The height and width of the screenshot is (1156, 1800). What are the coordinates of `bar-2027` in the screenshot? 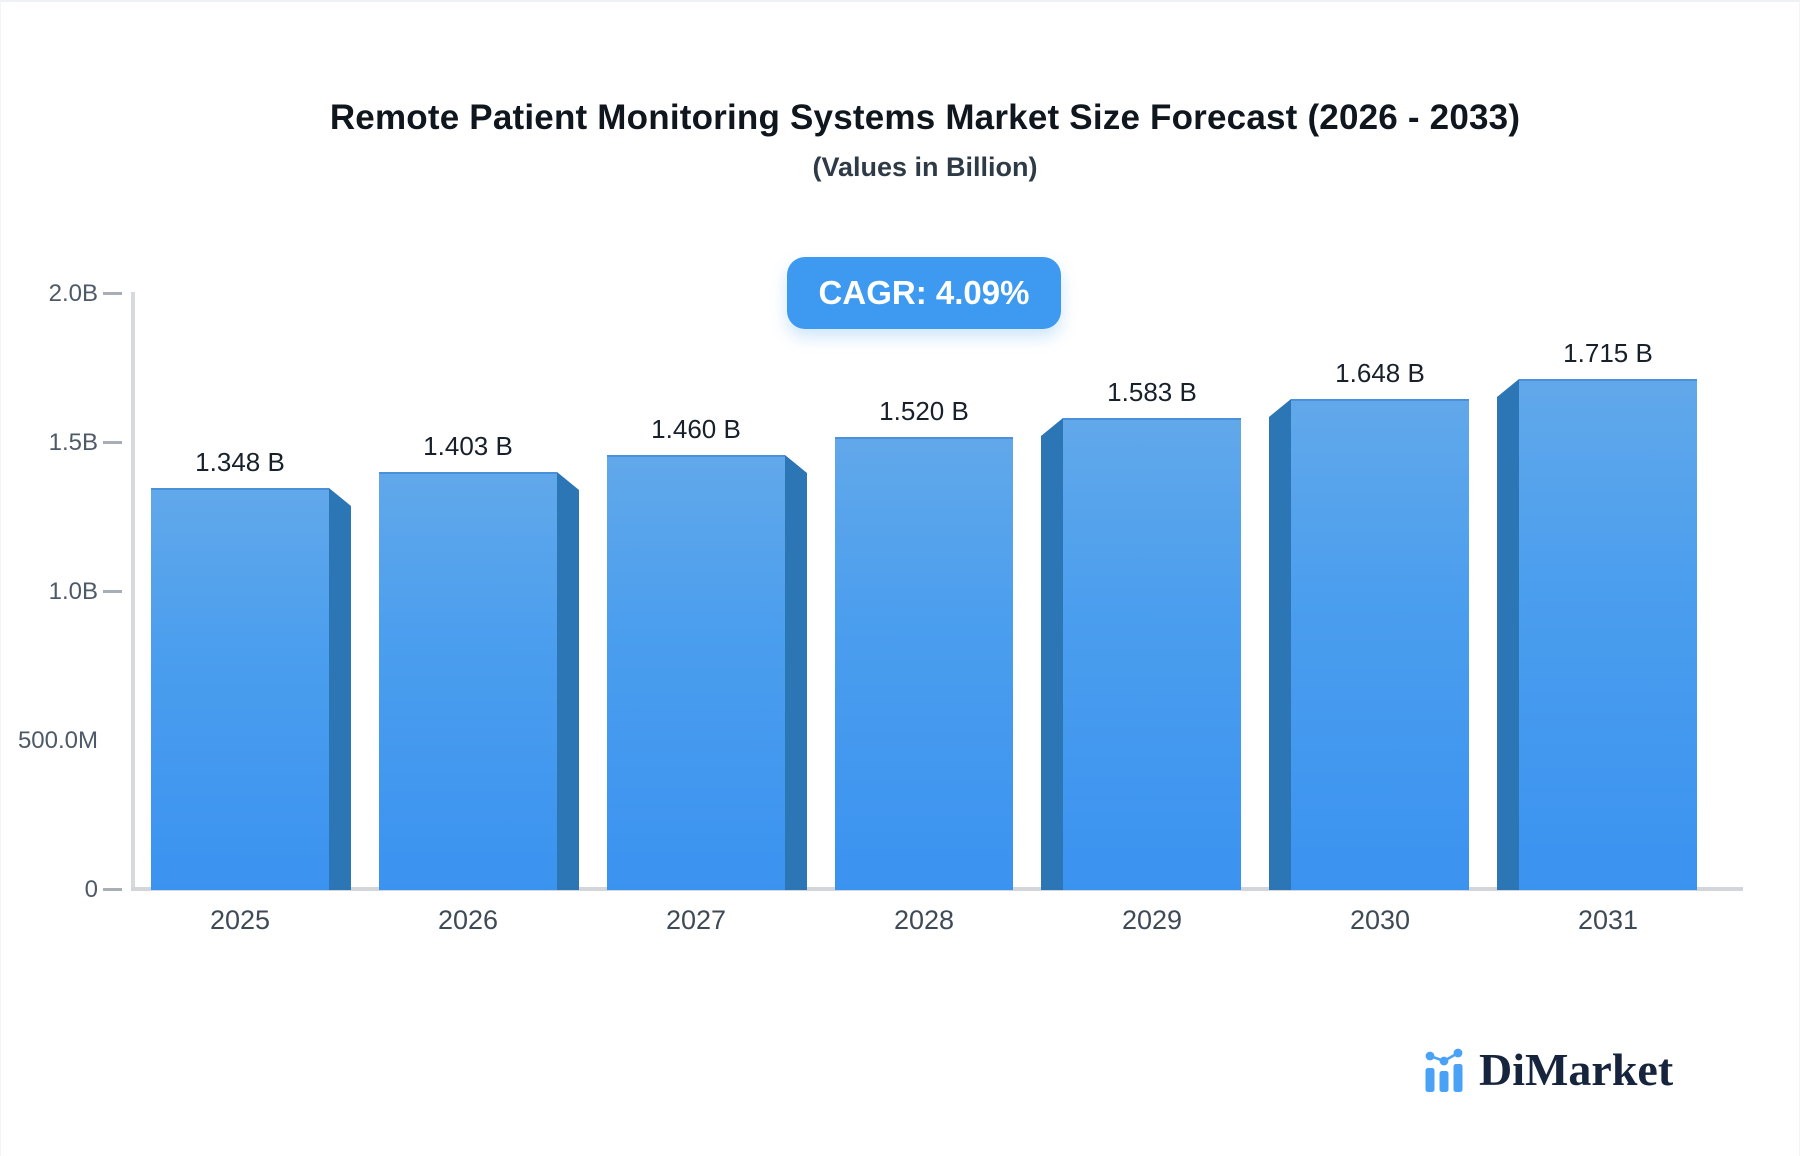 It's located at (696, 672).